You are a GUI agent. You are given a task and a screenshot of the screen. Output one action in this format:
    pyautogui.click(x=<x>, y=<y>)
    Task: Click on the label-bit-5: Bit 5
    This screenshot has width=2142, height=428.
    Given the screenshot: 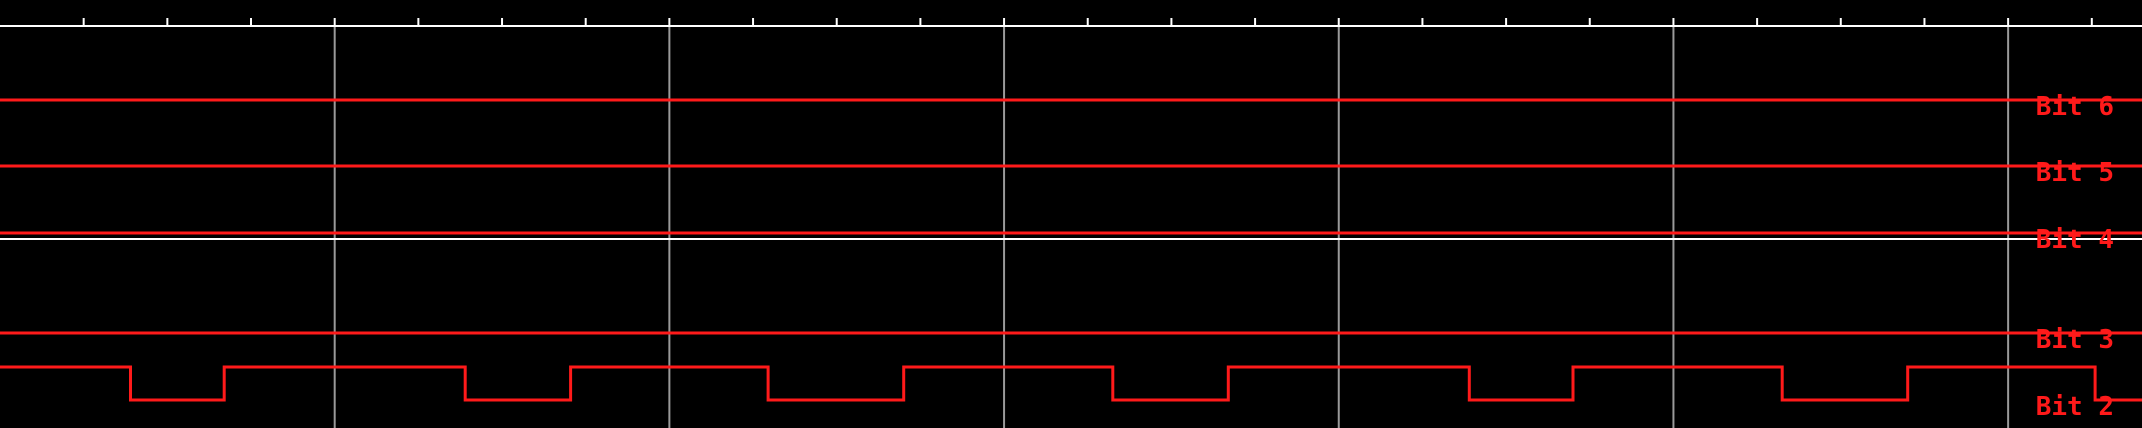 What is the action you would take?
    pyautogui.click(x=2075, y=173)
    